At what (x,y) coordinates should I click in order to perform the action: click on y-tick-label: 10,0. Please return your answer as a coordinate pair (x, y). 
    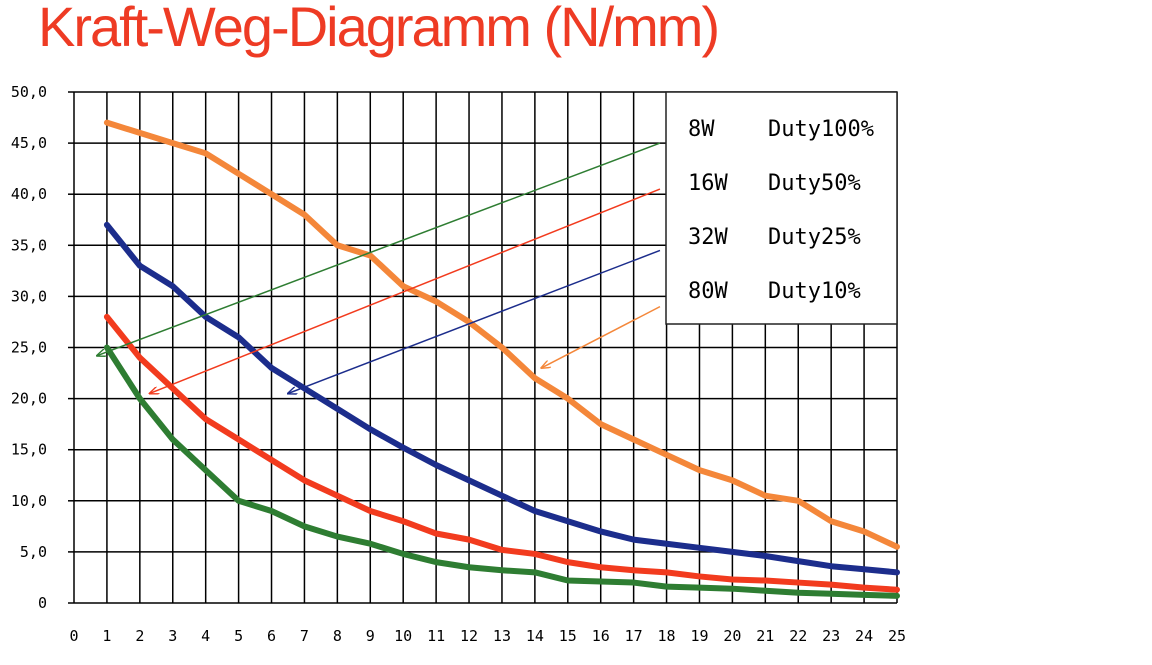
    Looking at the image, I should click on (29, 501).